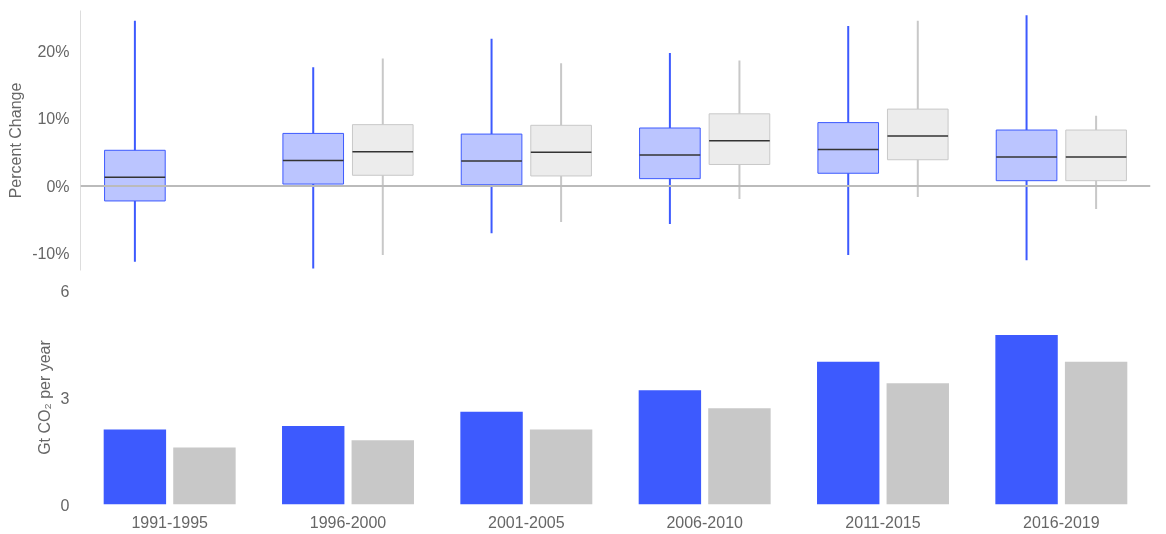  What do you see at coordinates (65, 505) in the screenshot?
I see `y-tick-label: 0` at bounding box center [65, 505].